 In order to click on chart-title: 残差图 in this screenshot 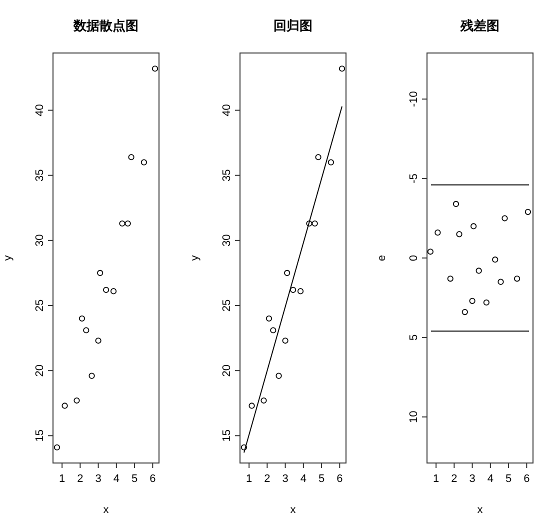, I will do `click(480, 26)`.